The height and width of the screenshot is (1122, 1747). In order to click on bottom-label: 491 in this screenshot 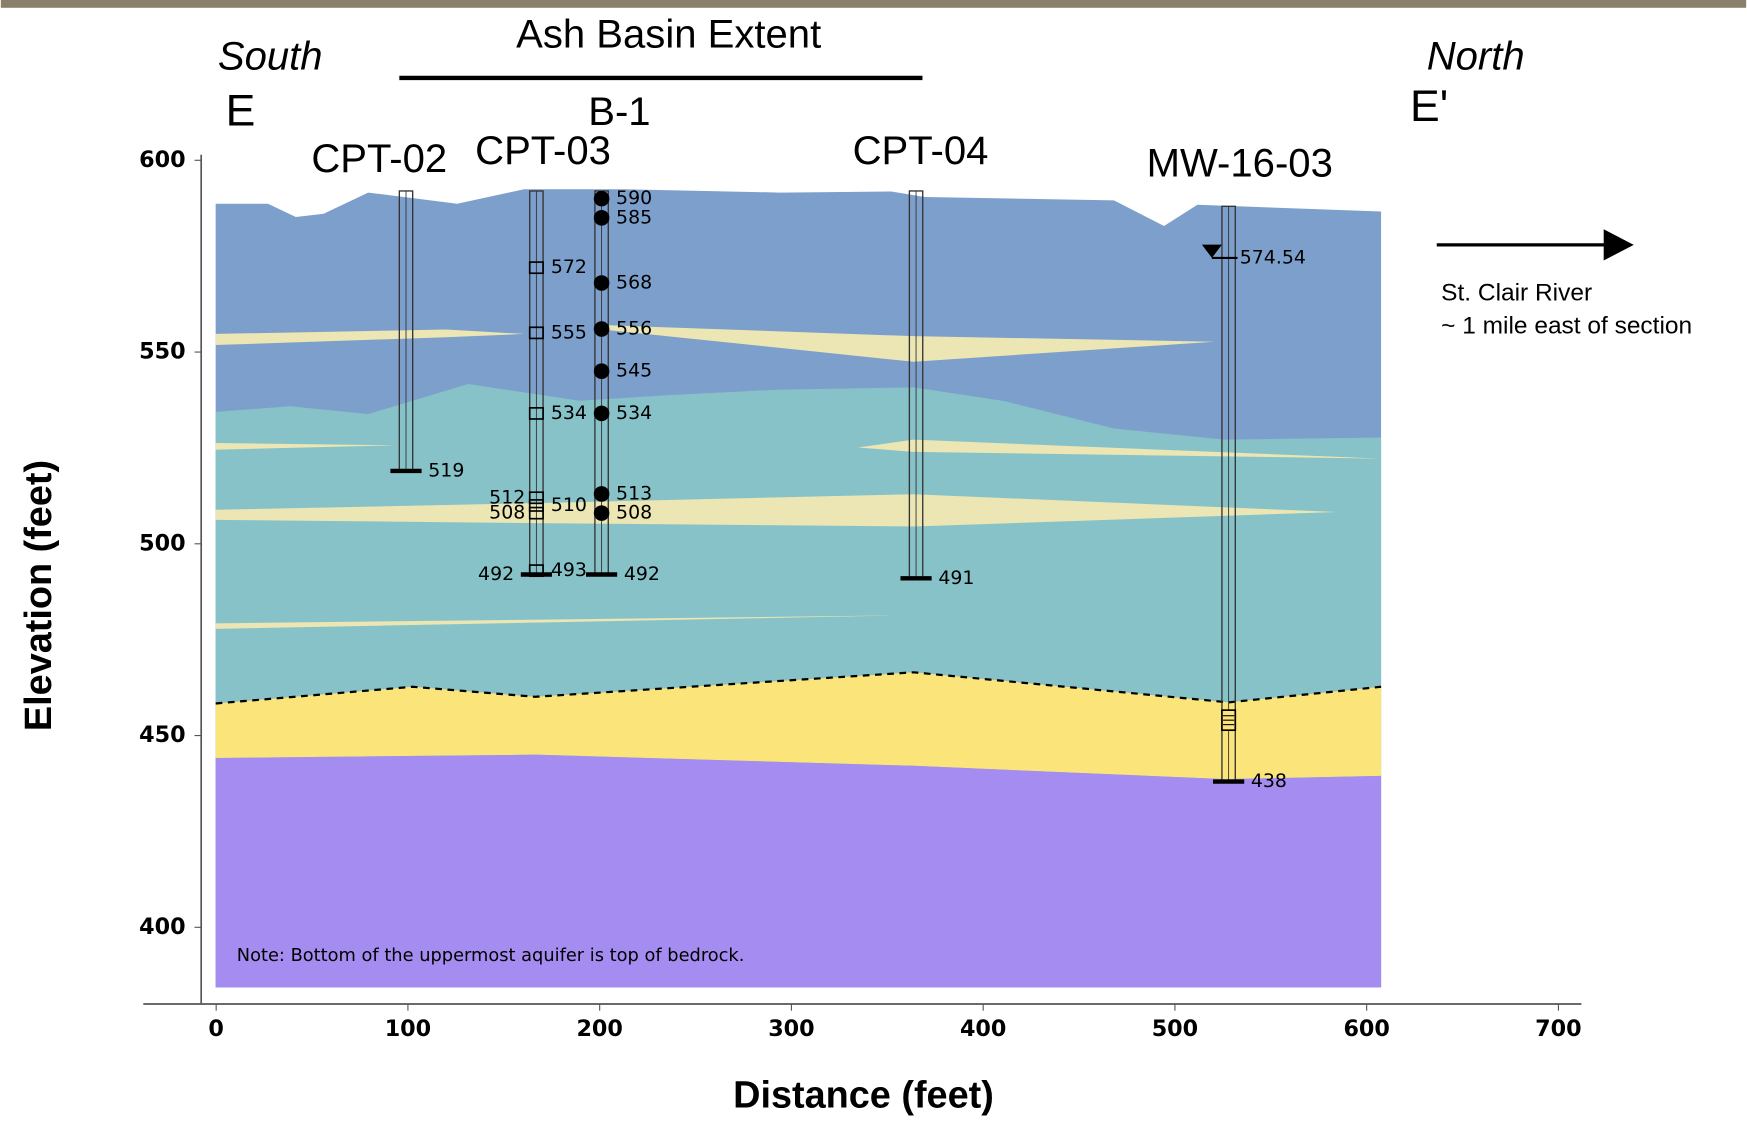, I will do `click(956, 578)`.